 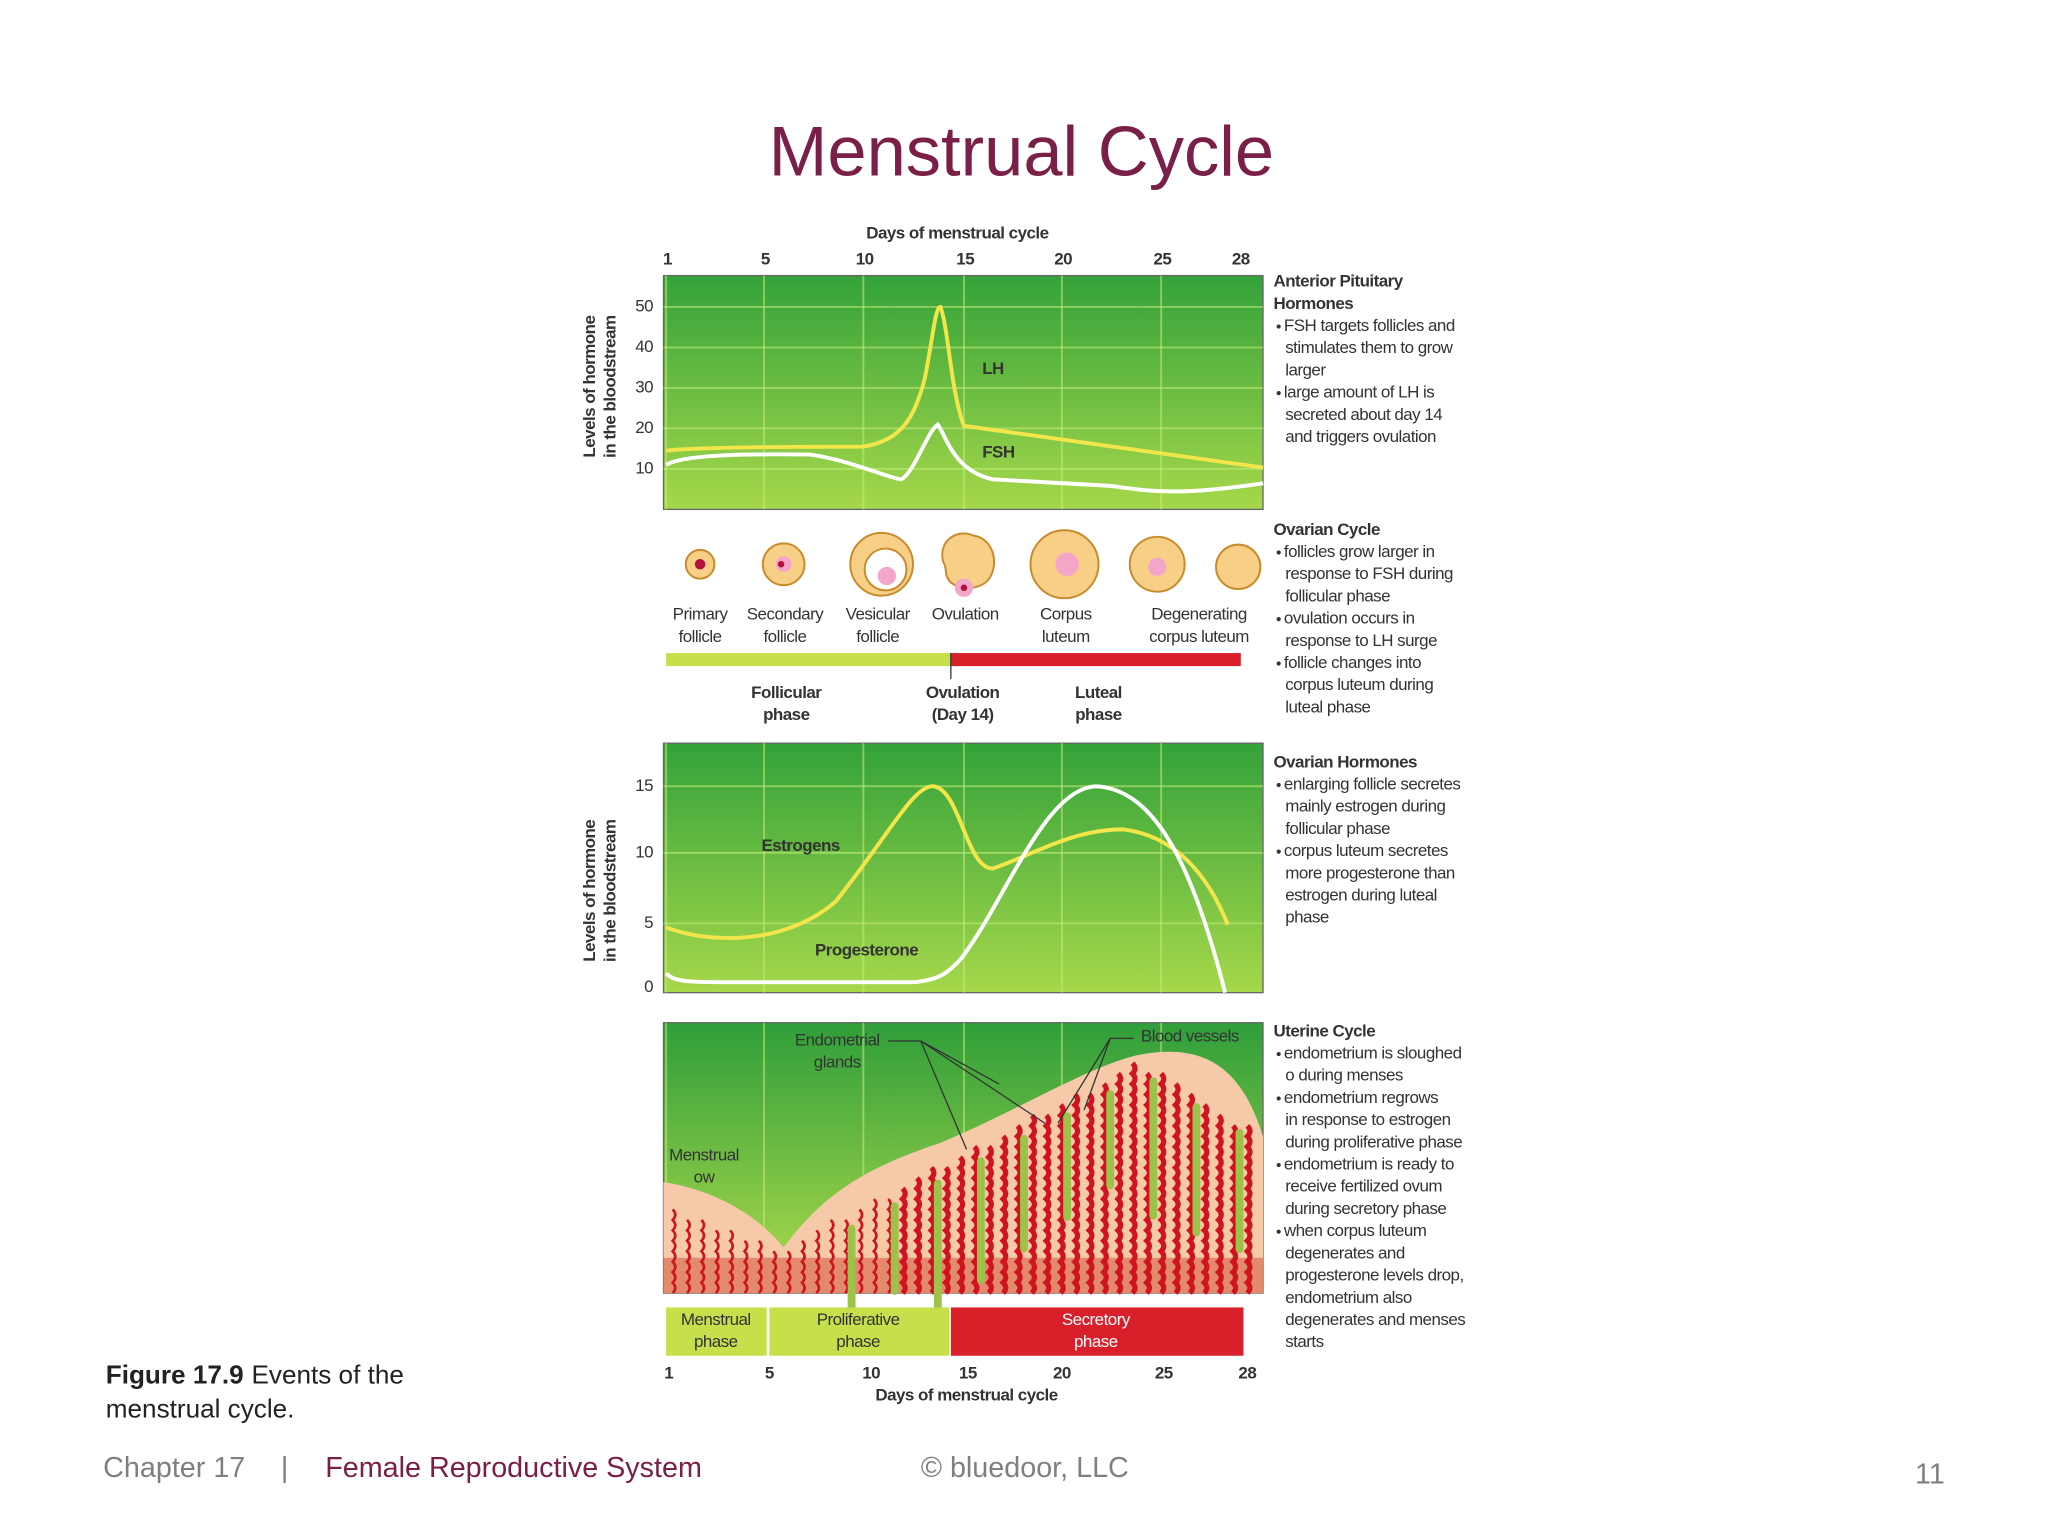 I want to click on proliferative-bar, so click(x=859, y=1331).